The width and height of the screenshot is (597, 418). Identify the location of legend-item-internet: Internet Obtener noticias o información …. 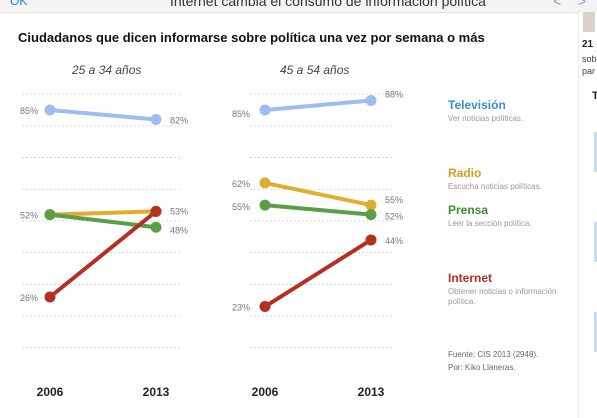
(508, 289).